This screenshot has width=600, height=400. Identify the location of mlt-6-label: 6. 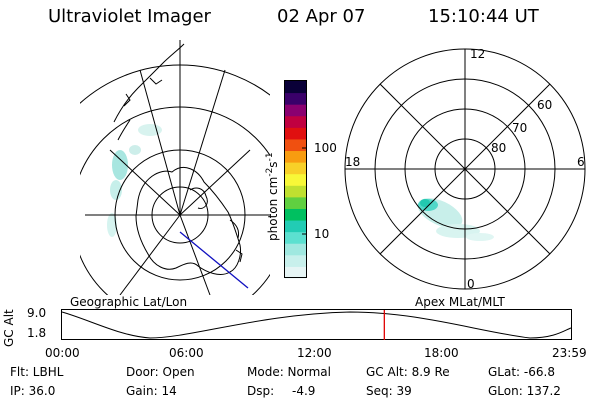
(581, 162).